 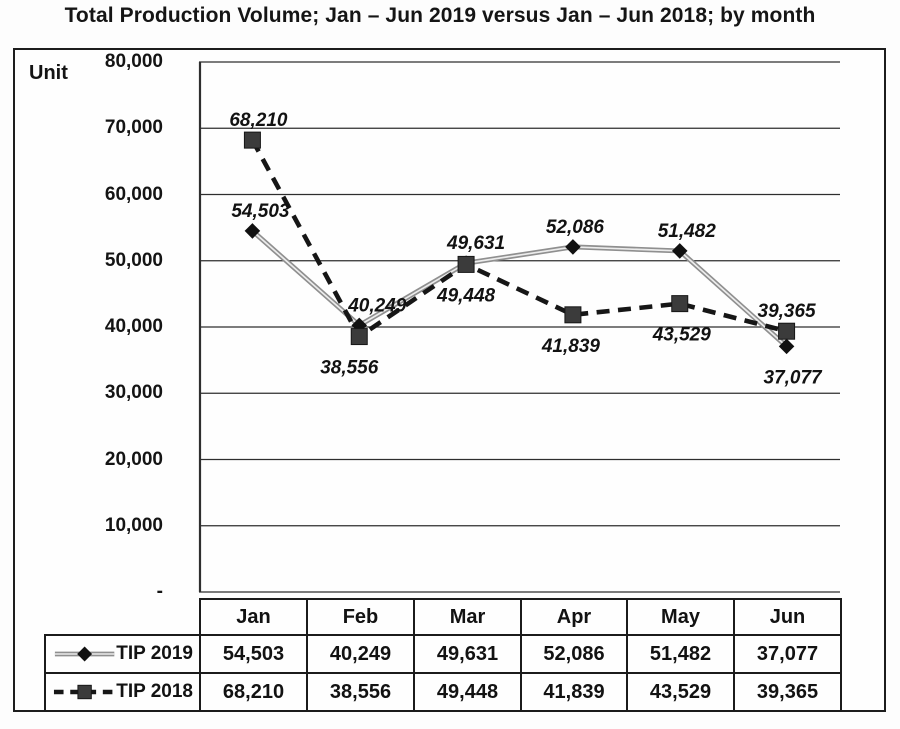 I want to click on data-label-tip-2018-mar: 49,448, so click(x=466, y=295).